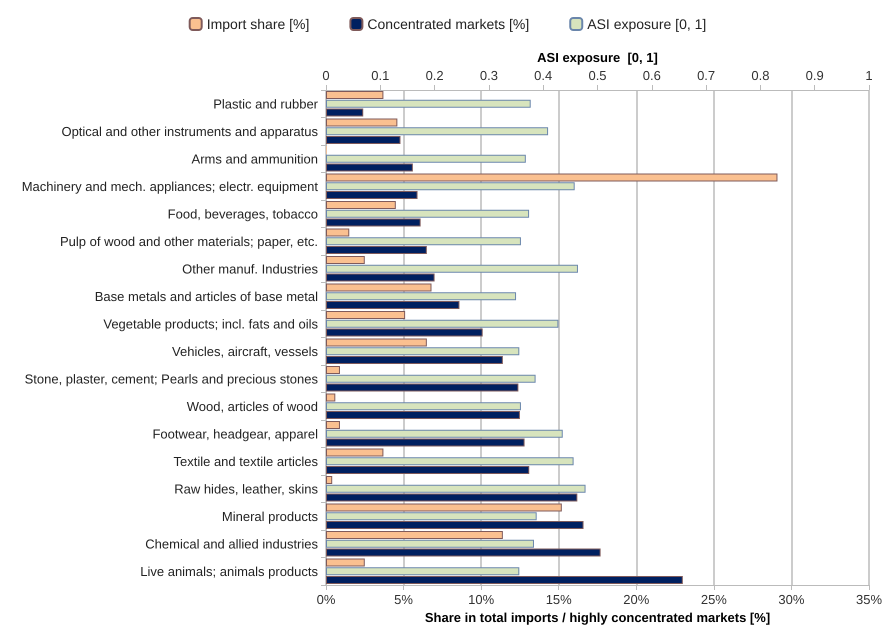 The image size is (895, 643). I want to click on x-tick-label: 10%, so click(481, 599).